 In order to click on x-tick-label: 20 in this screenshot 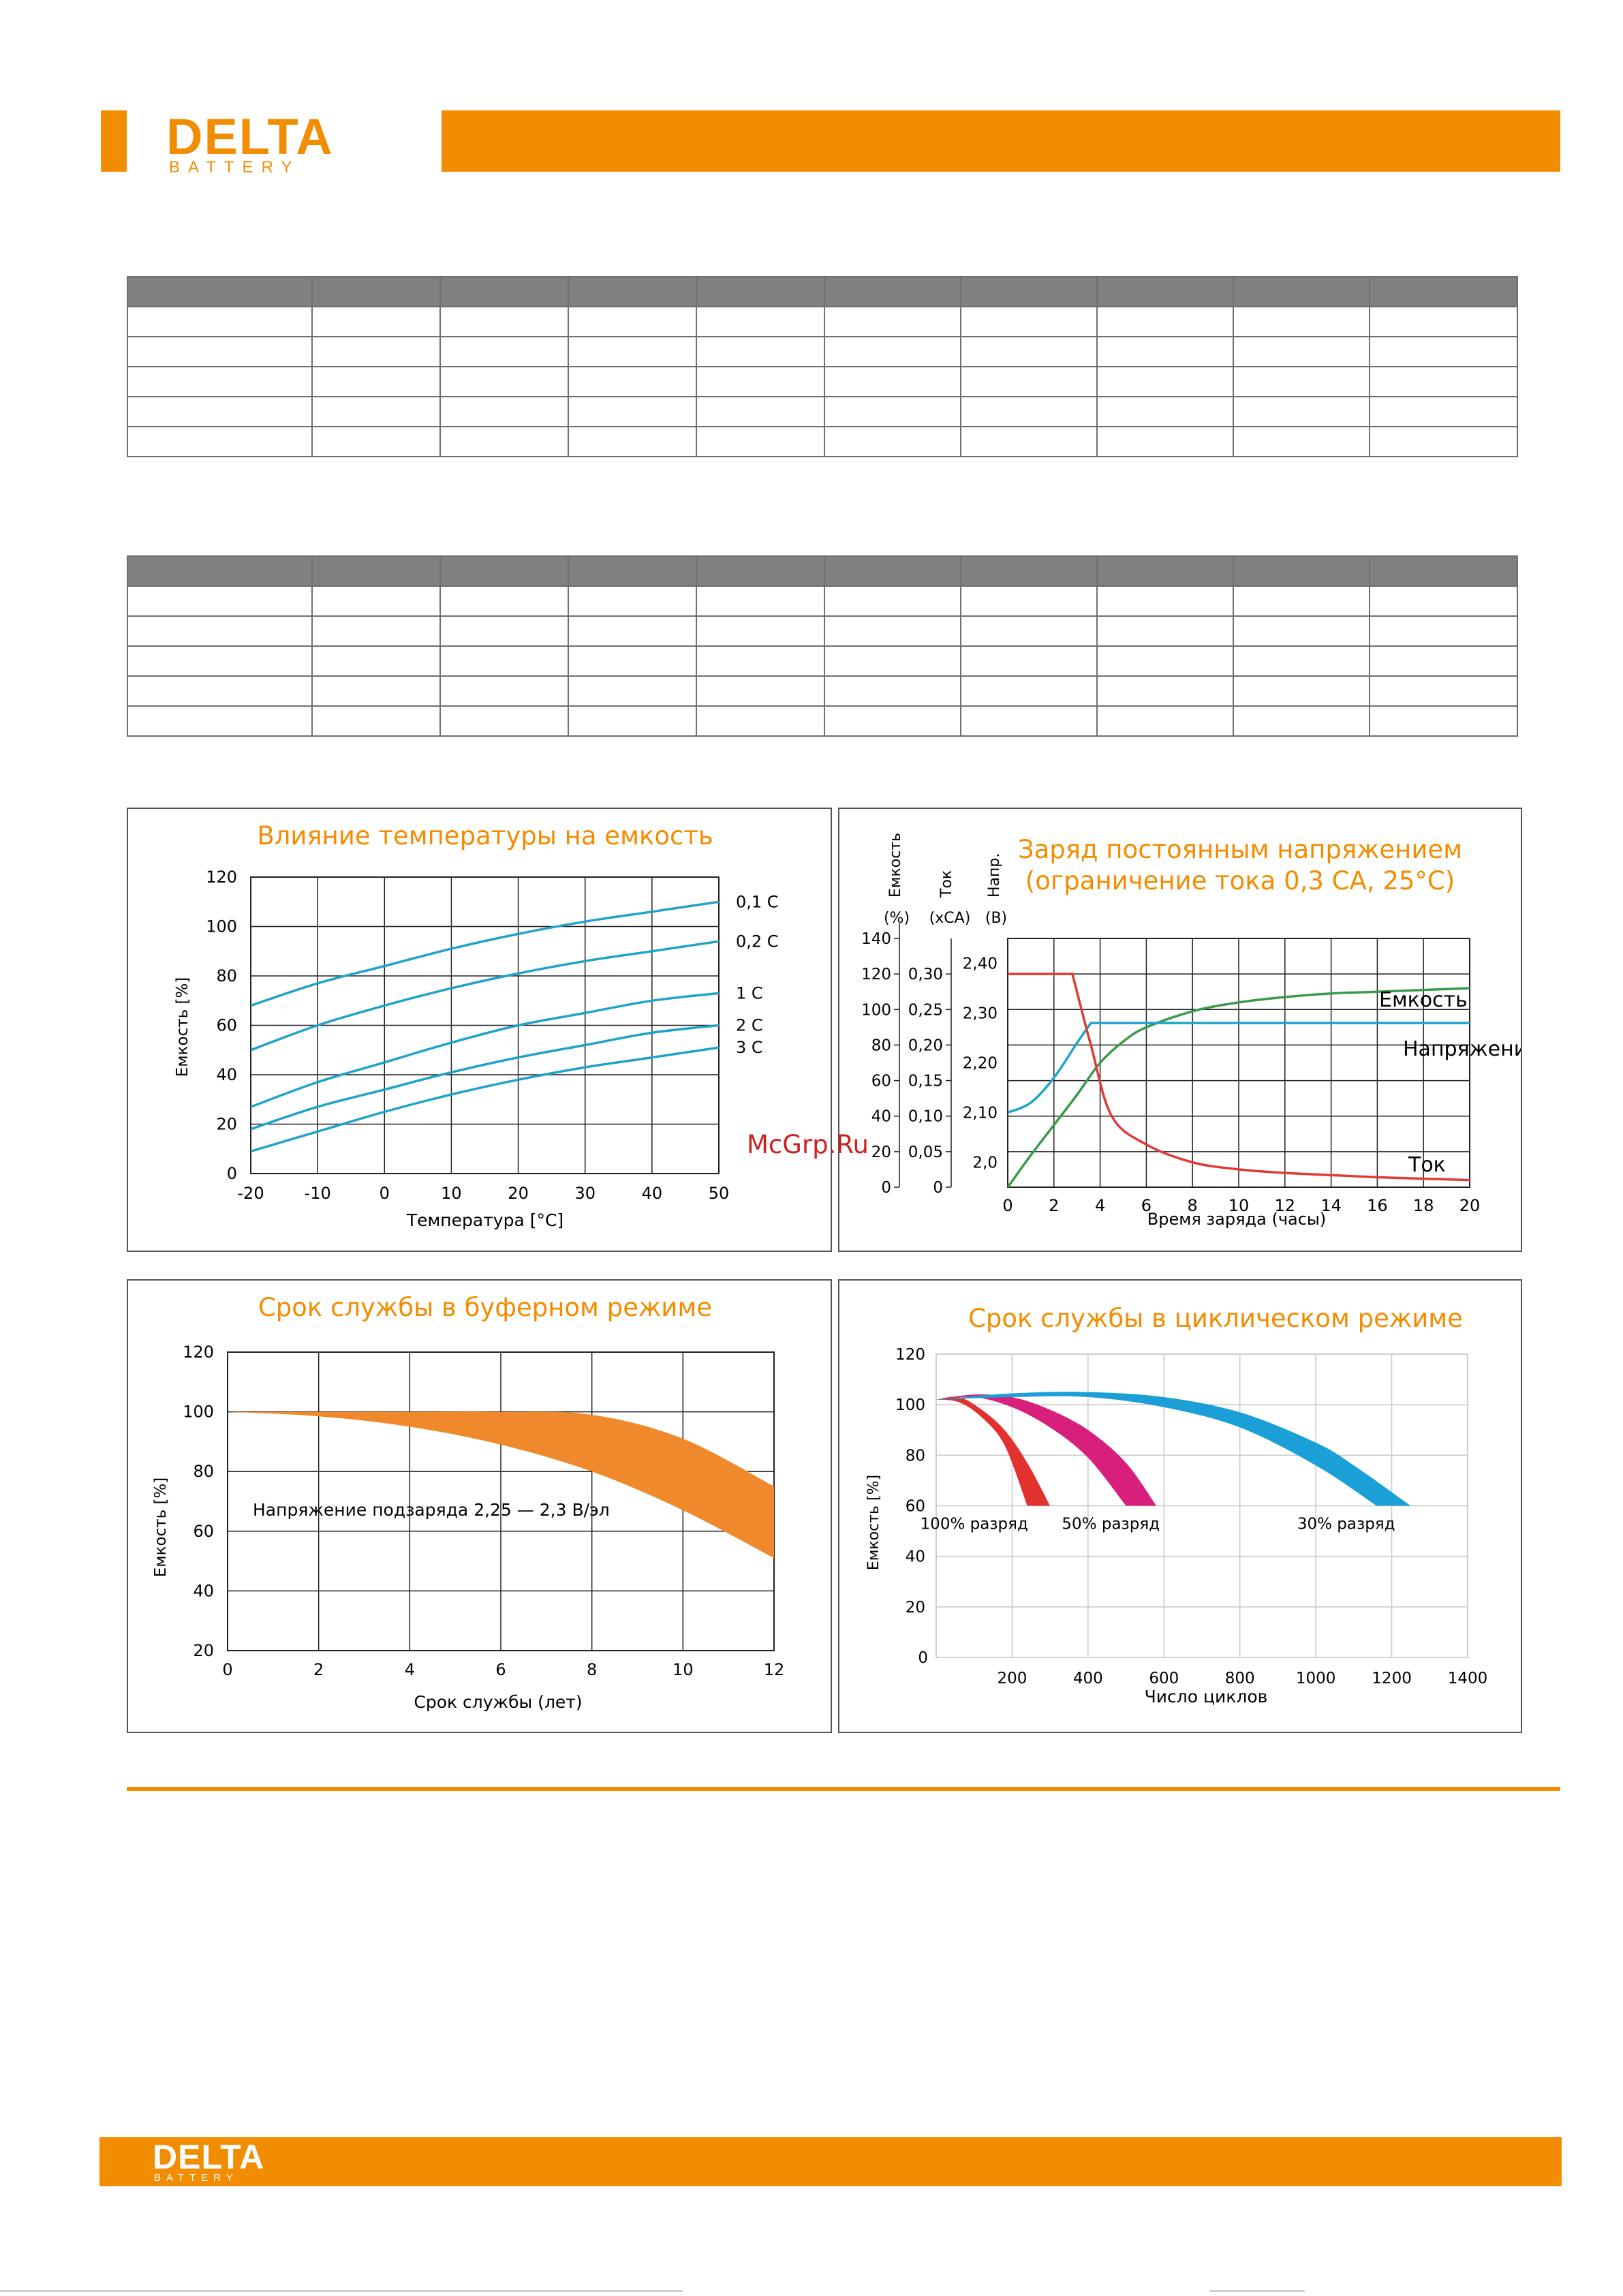, I will do `click(518, 1193)`.